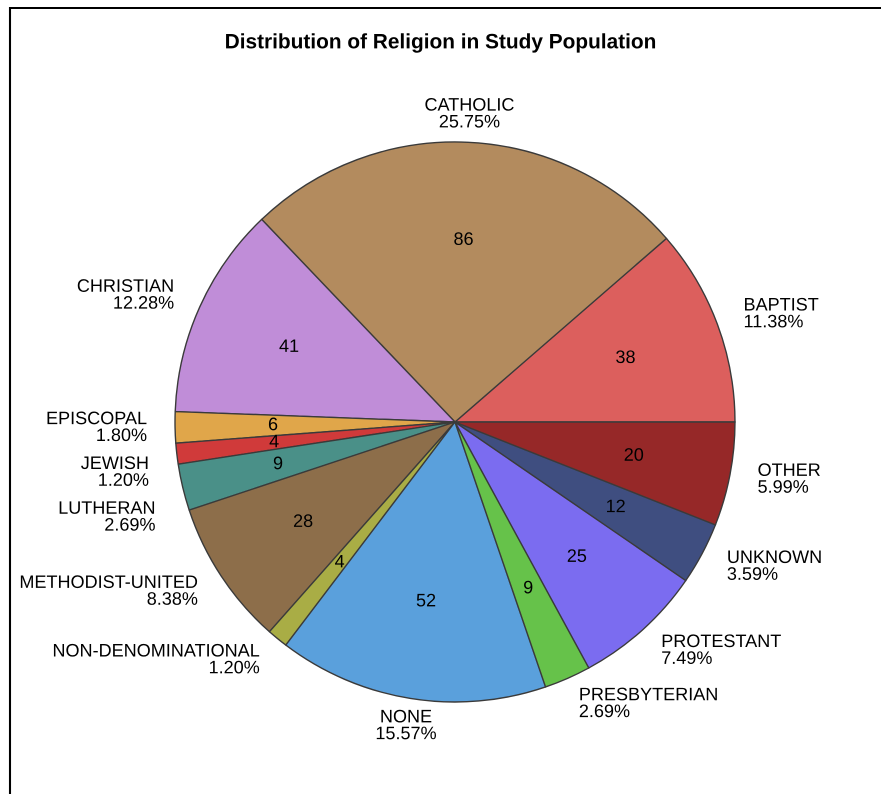 This screenshot has height=794, width=881. I want to click on slice-label: NONE, so click(406, 716).